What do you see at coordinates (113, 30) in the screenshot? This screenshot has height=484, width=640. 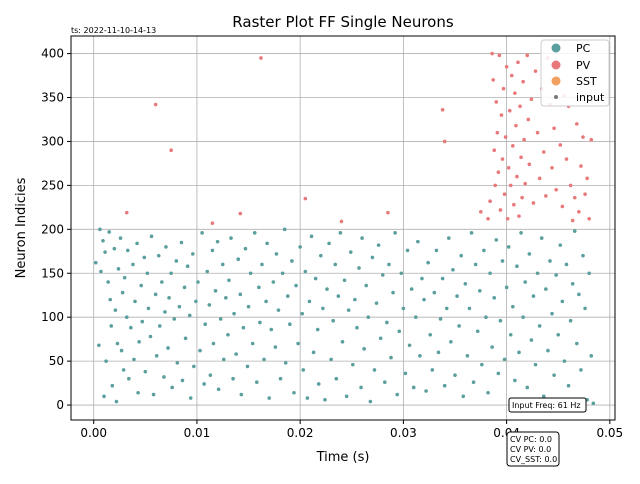 I see `timestamp-label: ts: 2022-11-10-14-13` at bounding box center [113, 30].